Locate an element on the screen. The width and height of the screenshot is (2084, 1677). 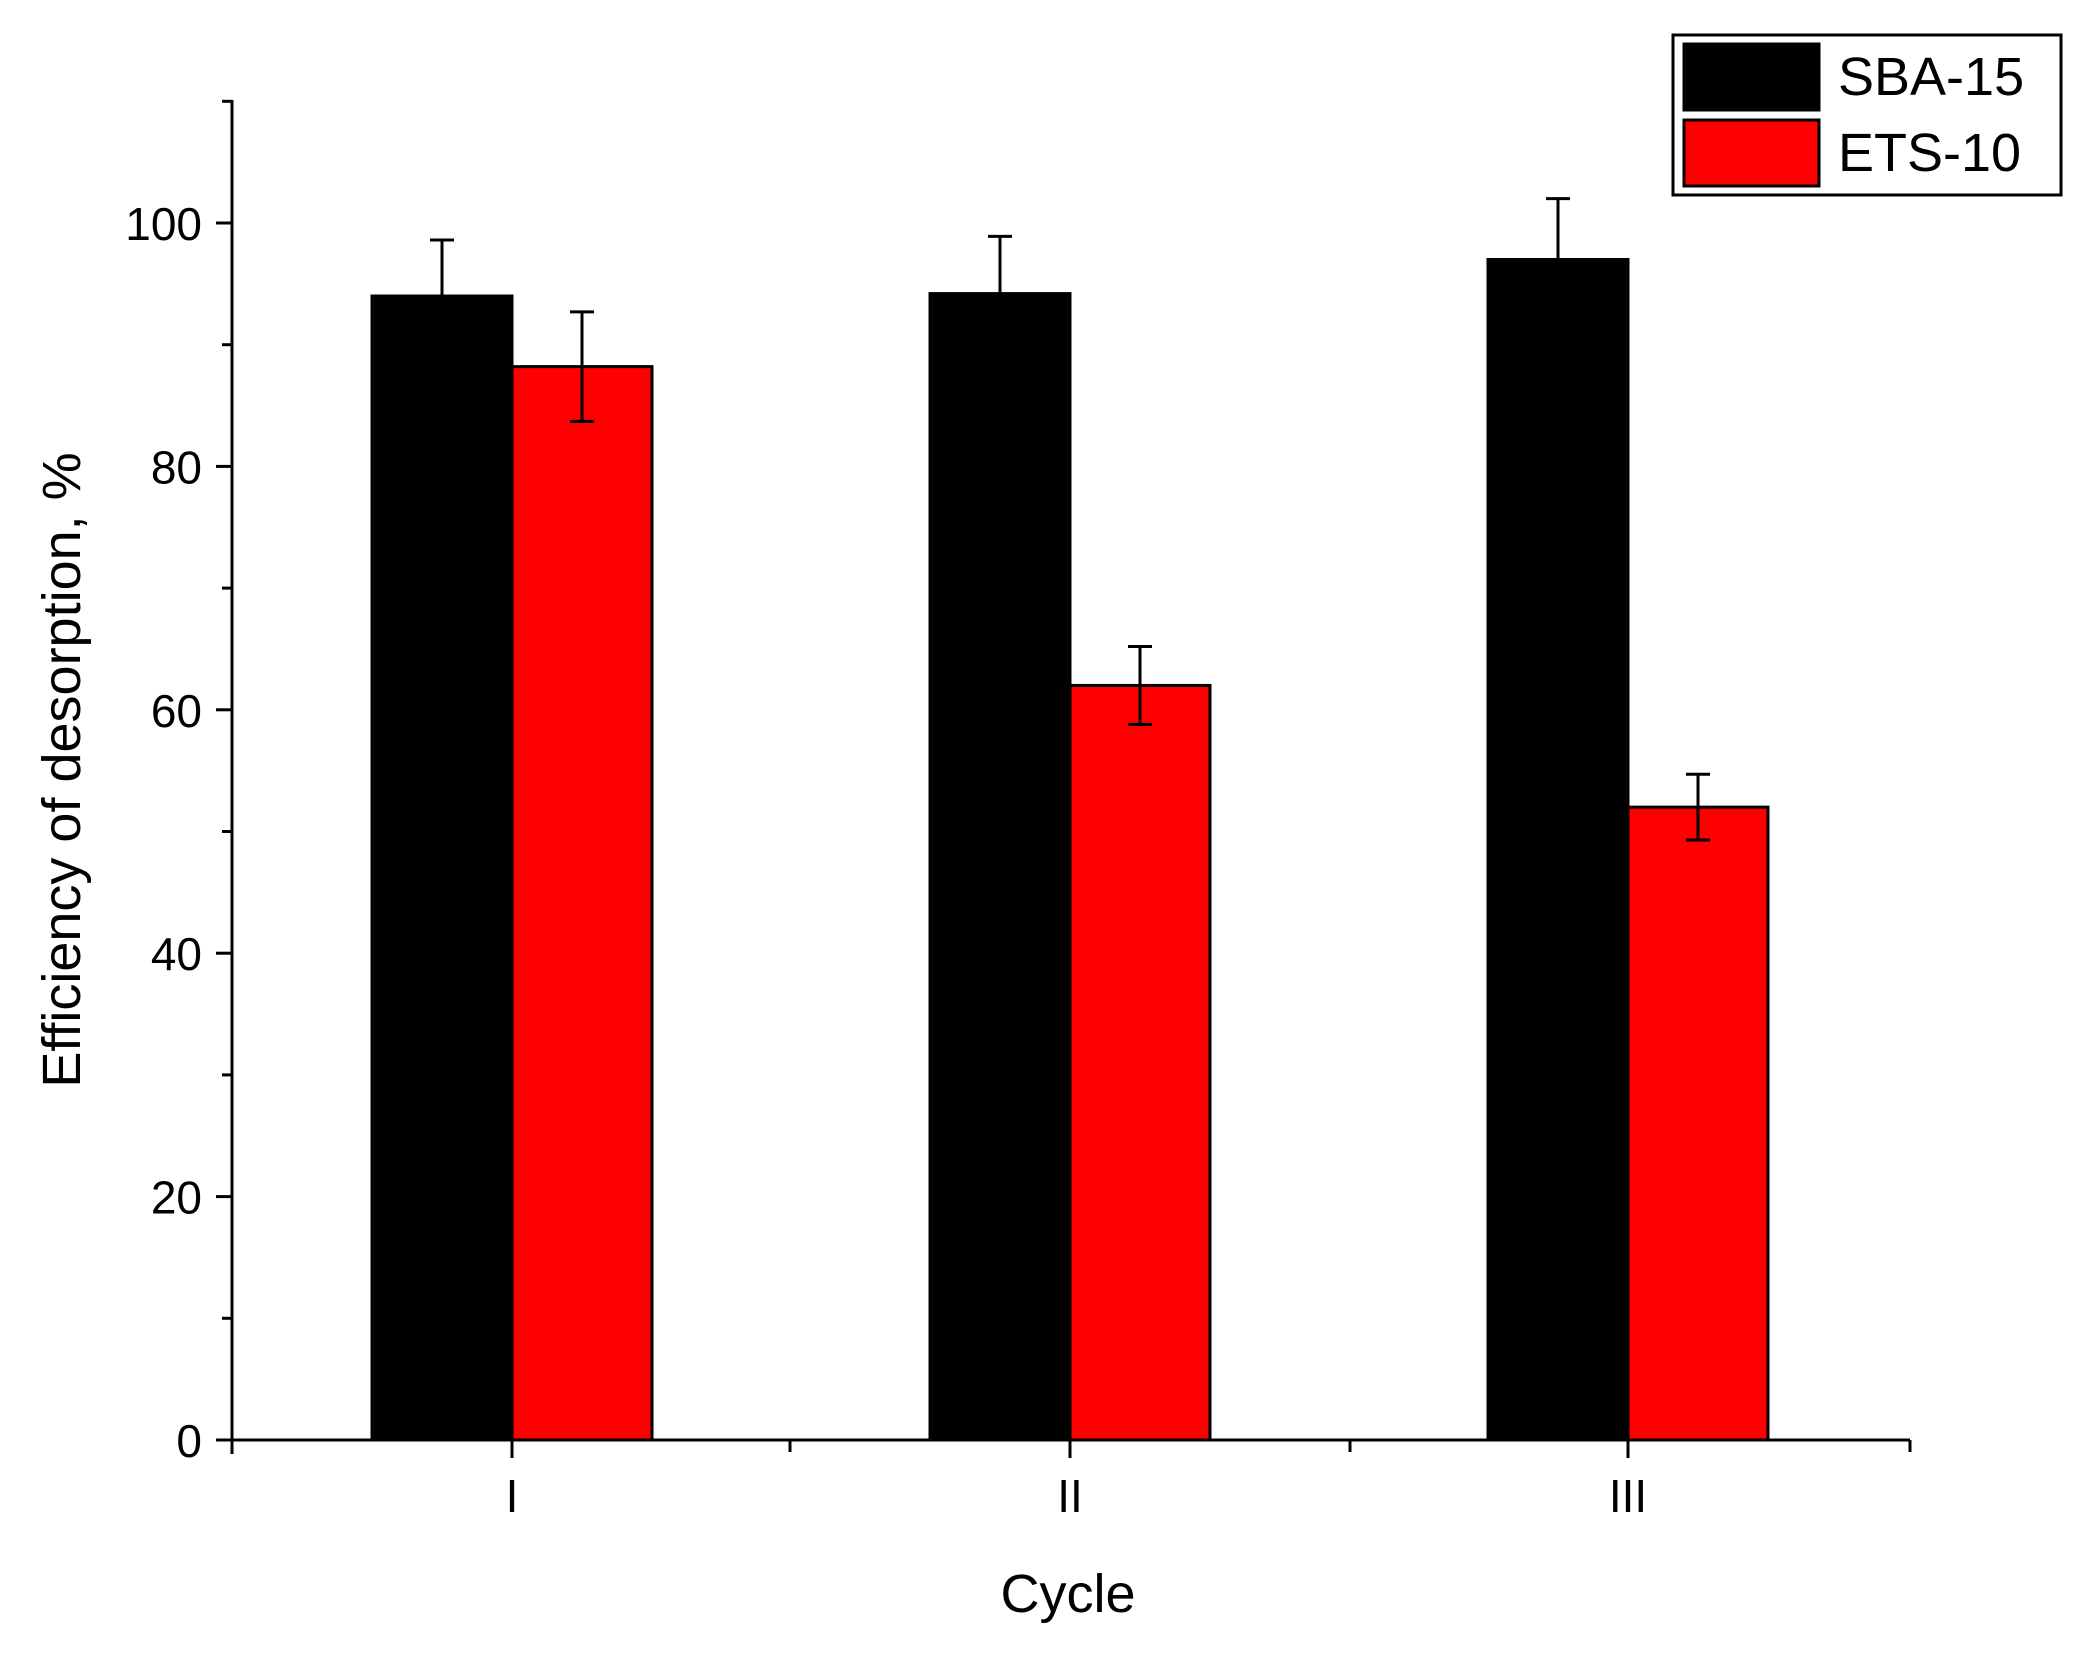
y-tick-label: 80 is located at coordinates (176, 467).